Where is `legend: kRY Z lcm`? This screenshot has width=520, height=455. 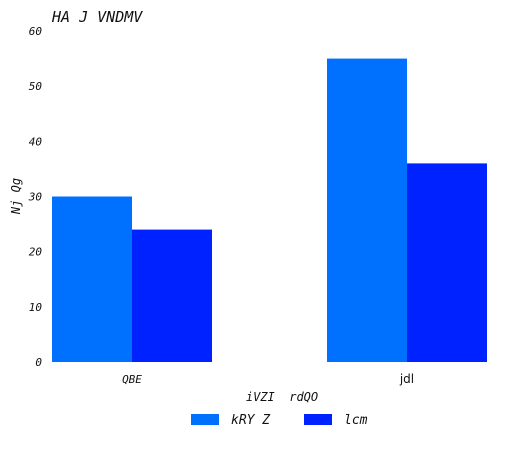
legend: kRY Z lcm is located at coordinates (279, 420).